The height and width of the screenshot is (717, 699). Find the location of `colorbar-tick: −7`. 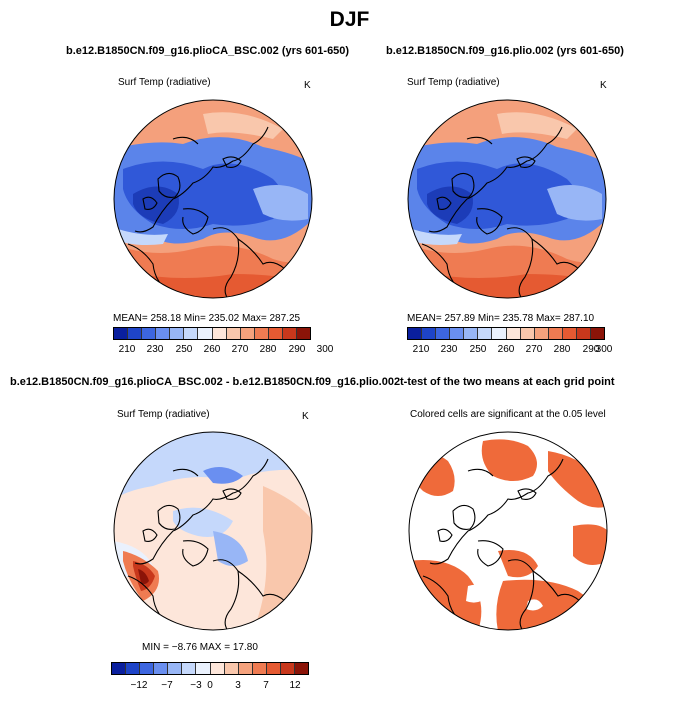

colorbar-tick: −7 is located at coordinates (167, 685).